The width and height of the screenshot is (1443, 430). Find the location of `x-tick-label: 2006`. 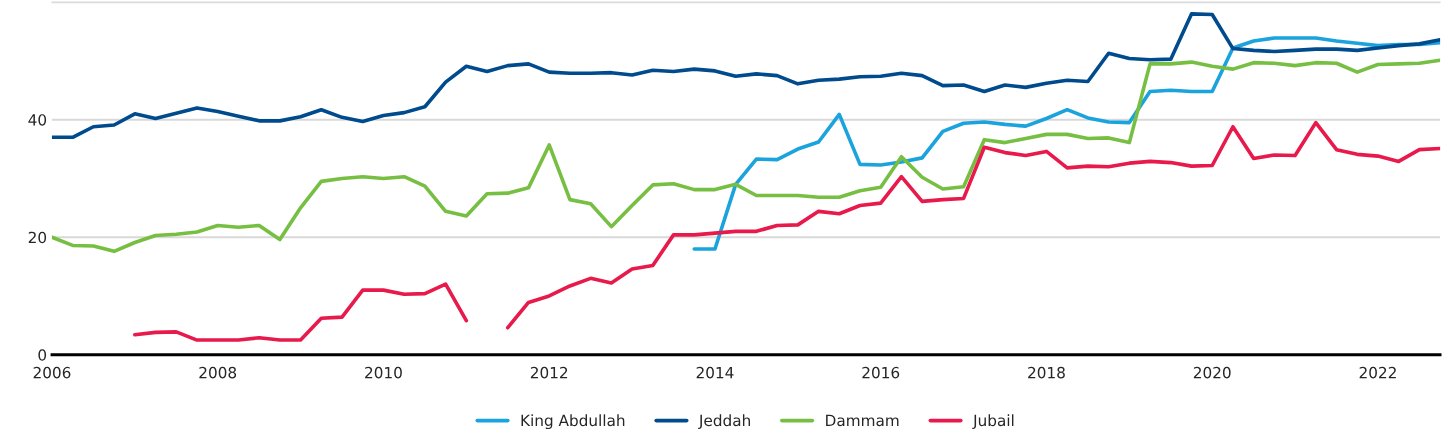

x-tick-label: 2006 is located at coordinates (52, 372).